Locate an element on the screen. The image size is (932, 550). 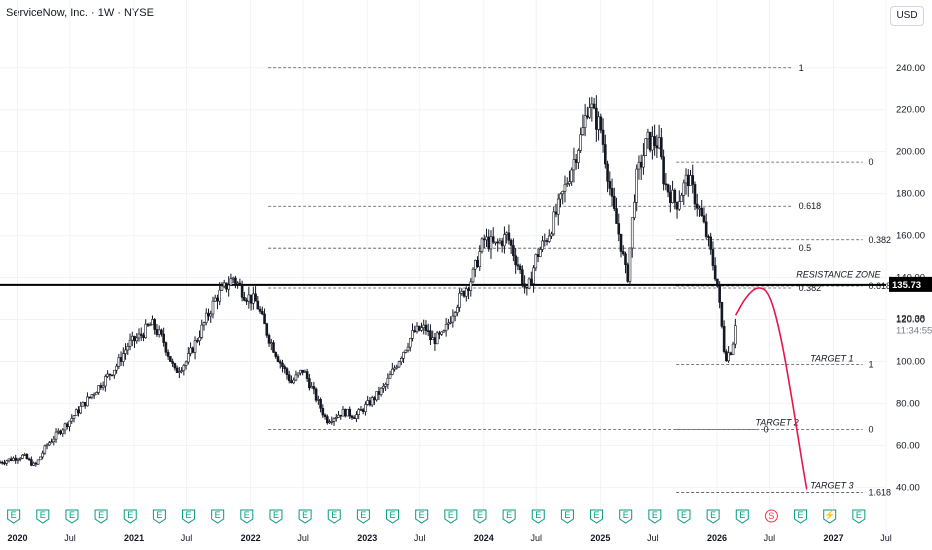
projection is located at coordinates (771, 388).